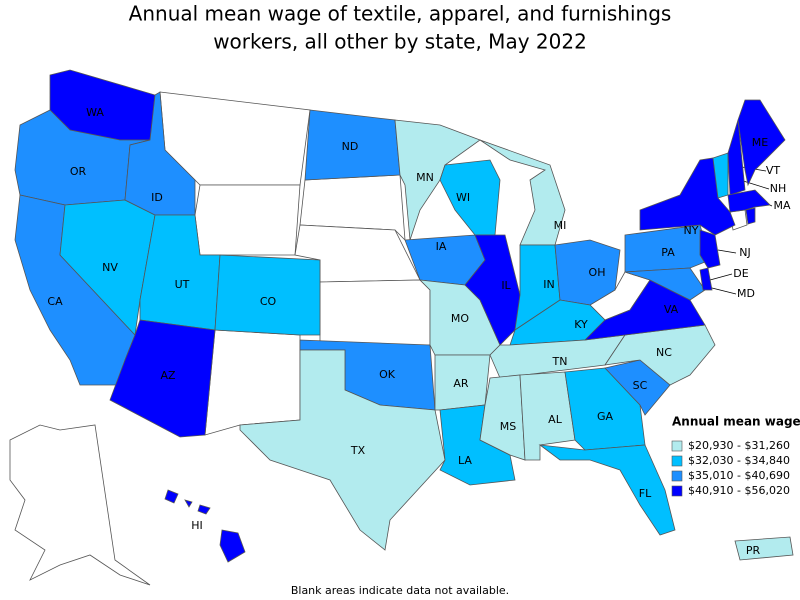 The width and height of the screenshot is (800, 600). Describe the element at coordinates (744, 252) in the screenshot. I see `state-label: NJ` at that location.